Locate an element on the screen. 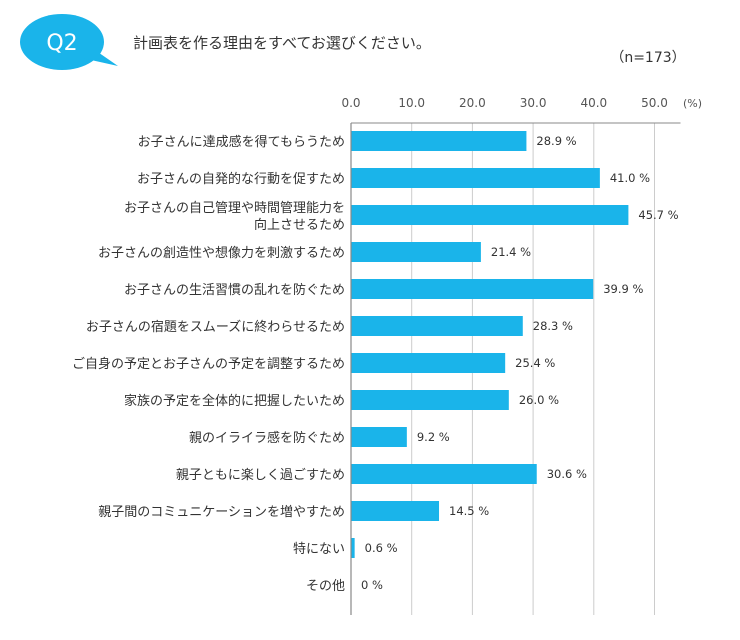 The height and width of the screenshot is (640, 740). category-label: お子さんに達成感を得てもらうため is located at coordinates (241, 142).